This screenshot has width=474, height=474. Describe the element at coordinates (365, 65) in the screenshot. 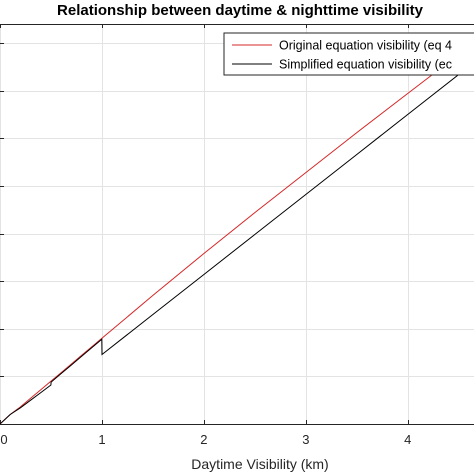

I see `legend-label-simplified: Simplified equation visibility (ec` at that location.